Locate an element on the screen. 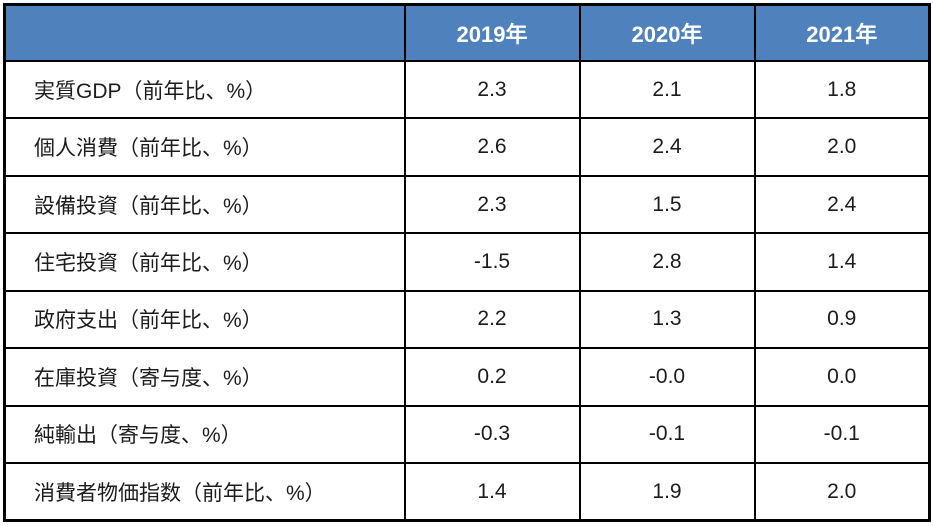 This screenshot has height=527, width=933. table-row-inventory-investment: 在庫投資（寄与度、%） 0.2 -0.0 0.0 is located at coordinates (467, 377).